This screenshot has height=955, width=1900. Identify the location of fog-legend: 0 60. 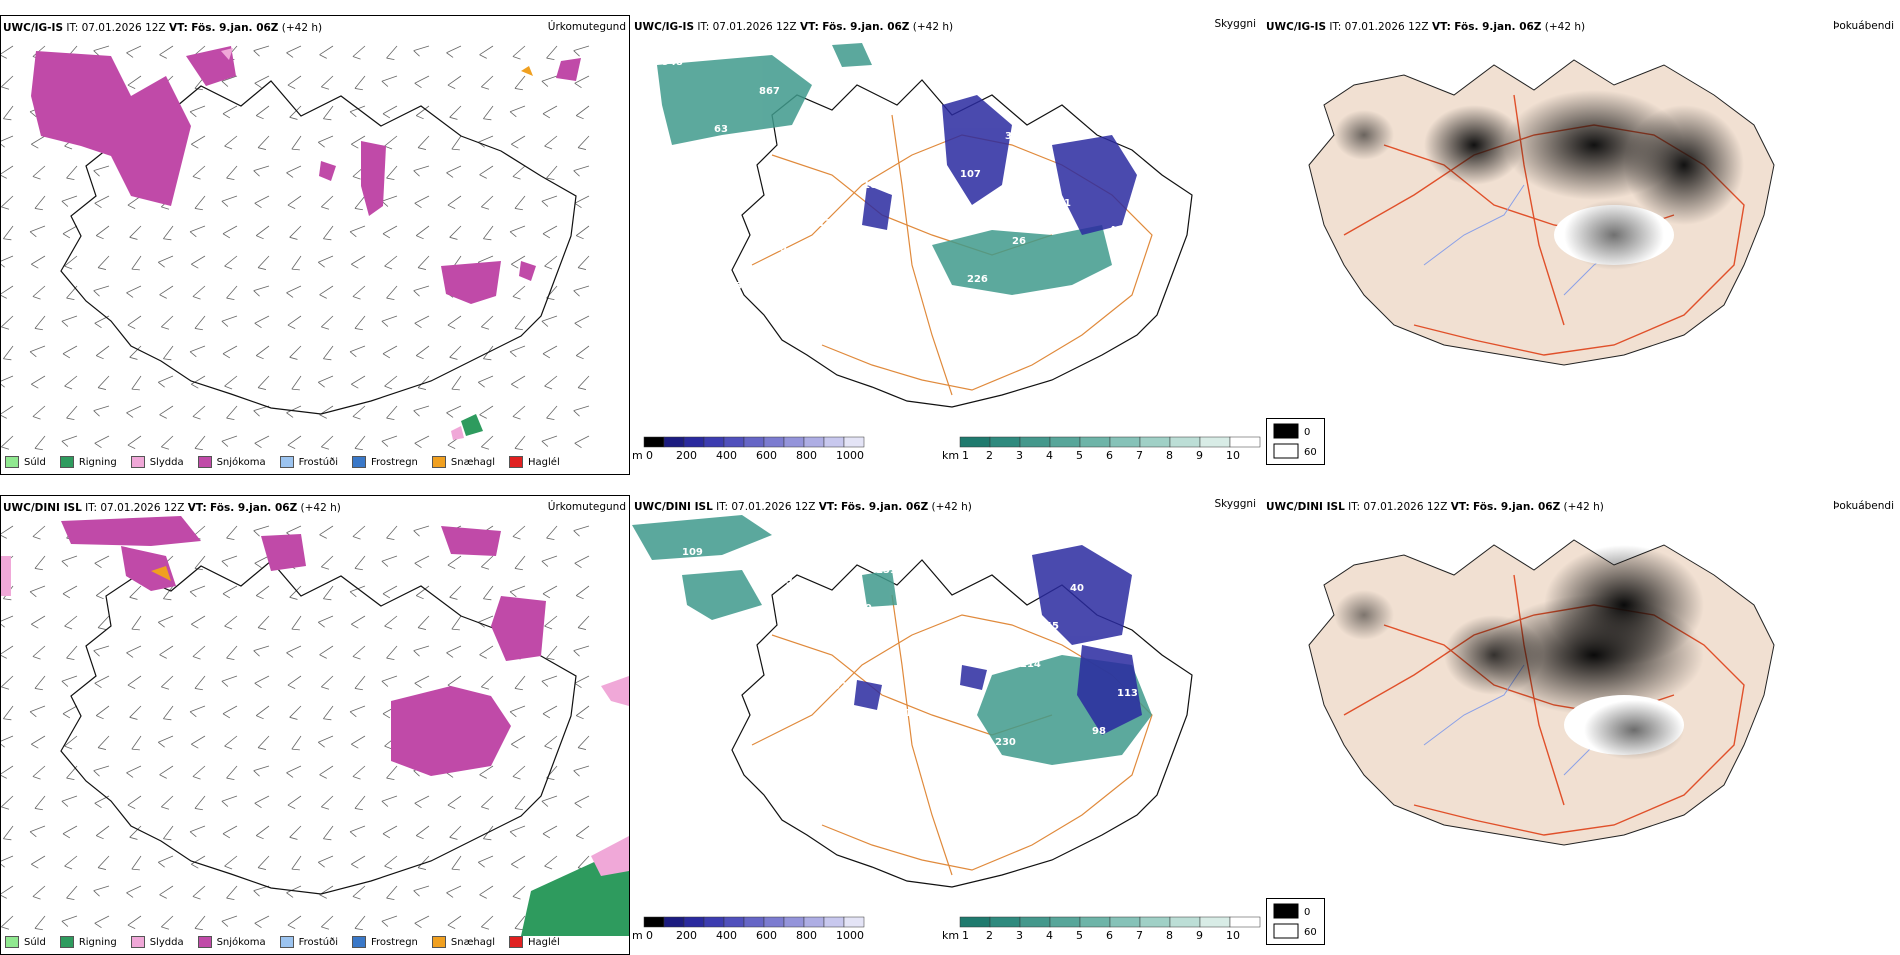
(1301, 924).